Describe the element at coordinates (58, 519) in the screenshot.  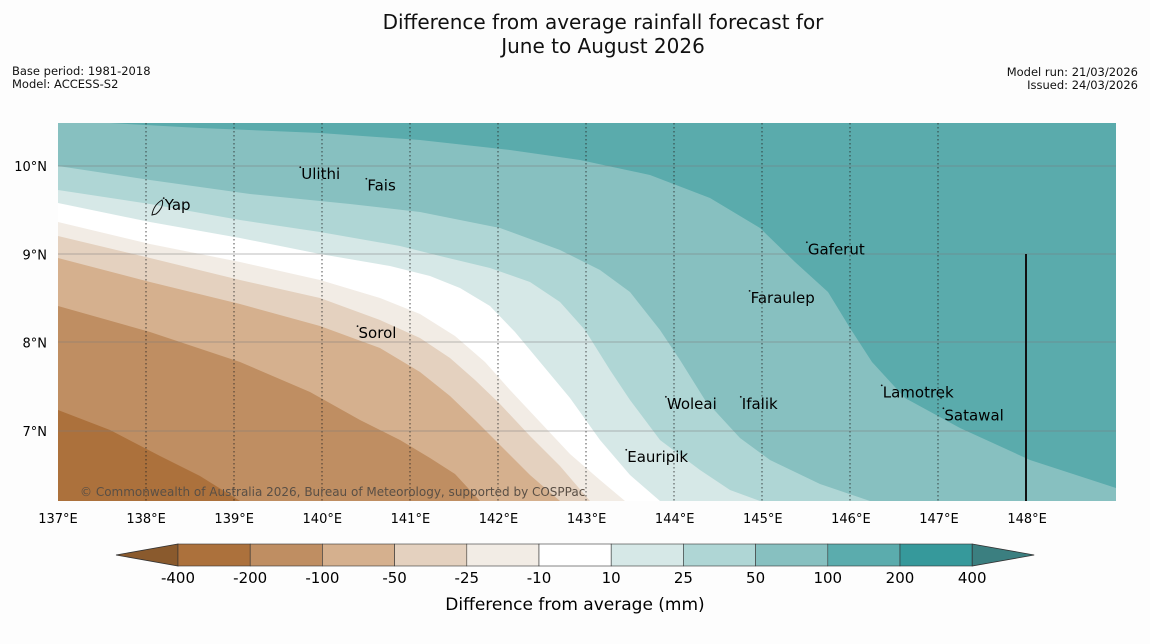
I see `lon-label: 137°E` at that location.